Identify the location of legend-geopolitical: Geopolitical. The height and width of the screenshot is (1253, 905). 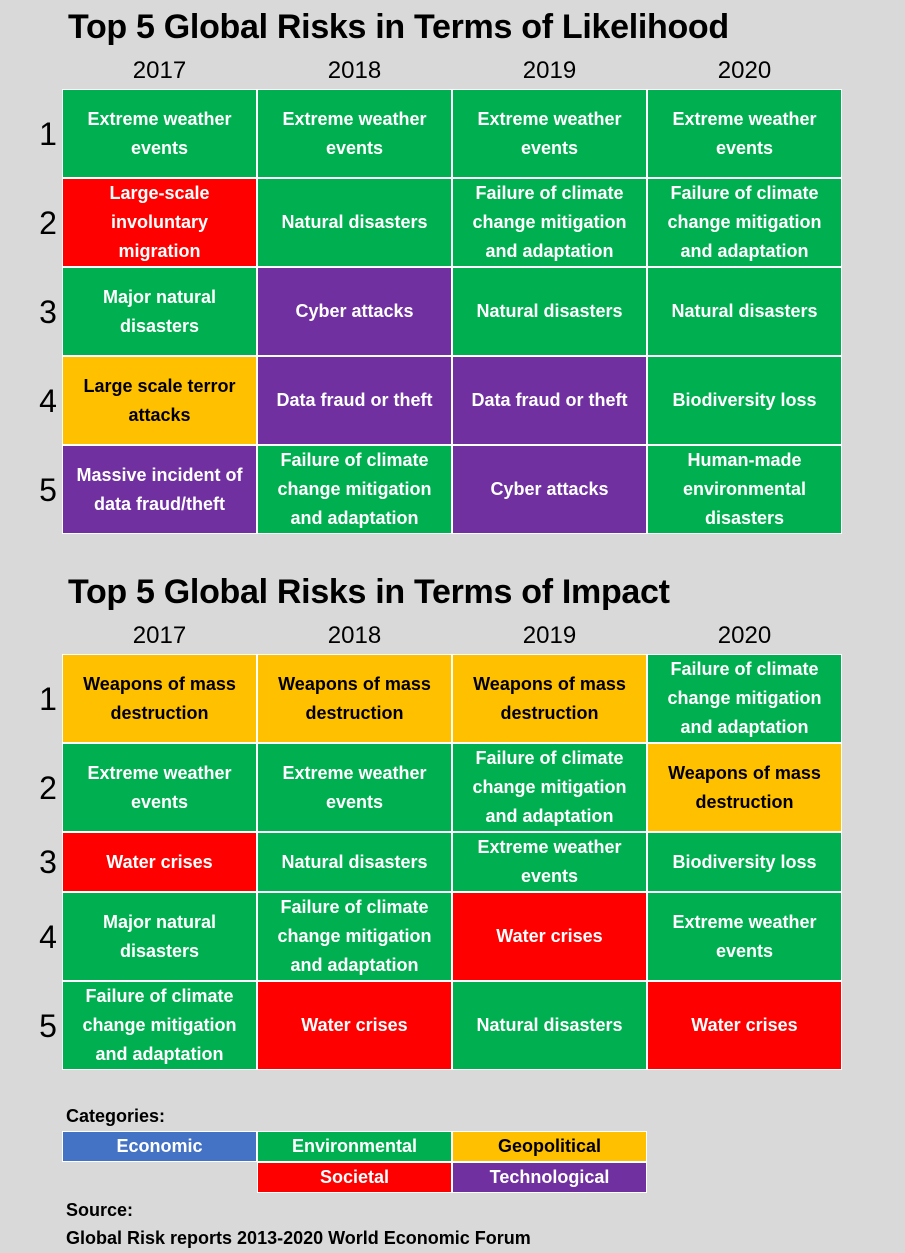
(549, 1146).